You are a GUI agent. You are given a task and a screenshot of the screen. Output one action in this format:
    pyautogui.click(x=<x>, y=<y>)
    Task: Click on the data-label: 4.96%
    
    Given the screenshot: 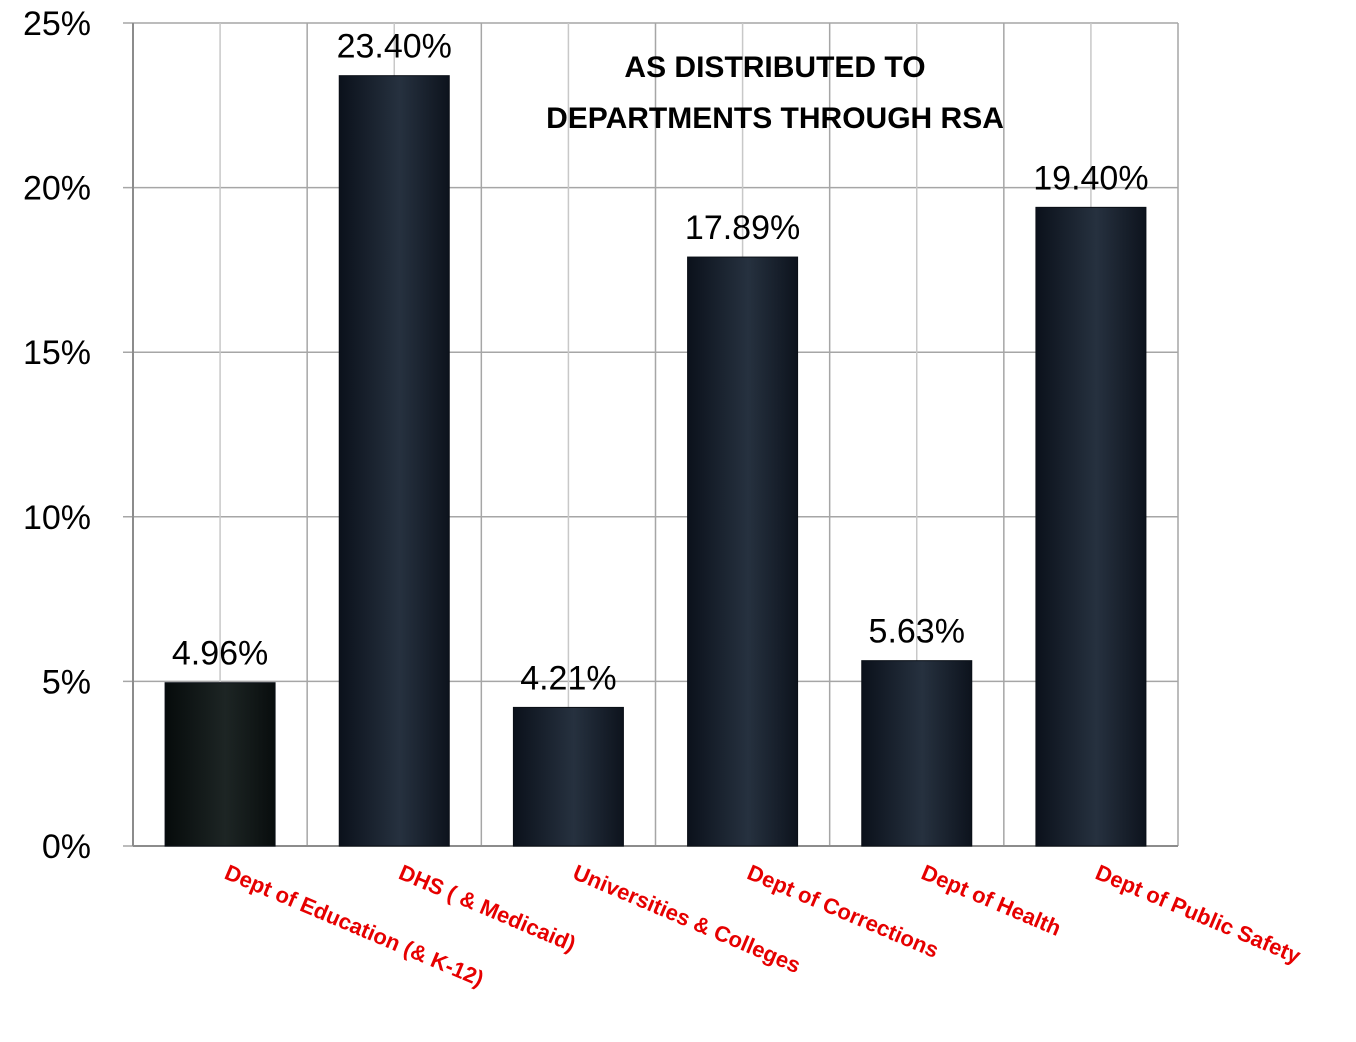 What is the action you would take?
    pyautogui.click(x=220, y=654)
    